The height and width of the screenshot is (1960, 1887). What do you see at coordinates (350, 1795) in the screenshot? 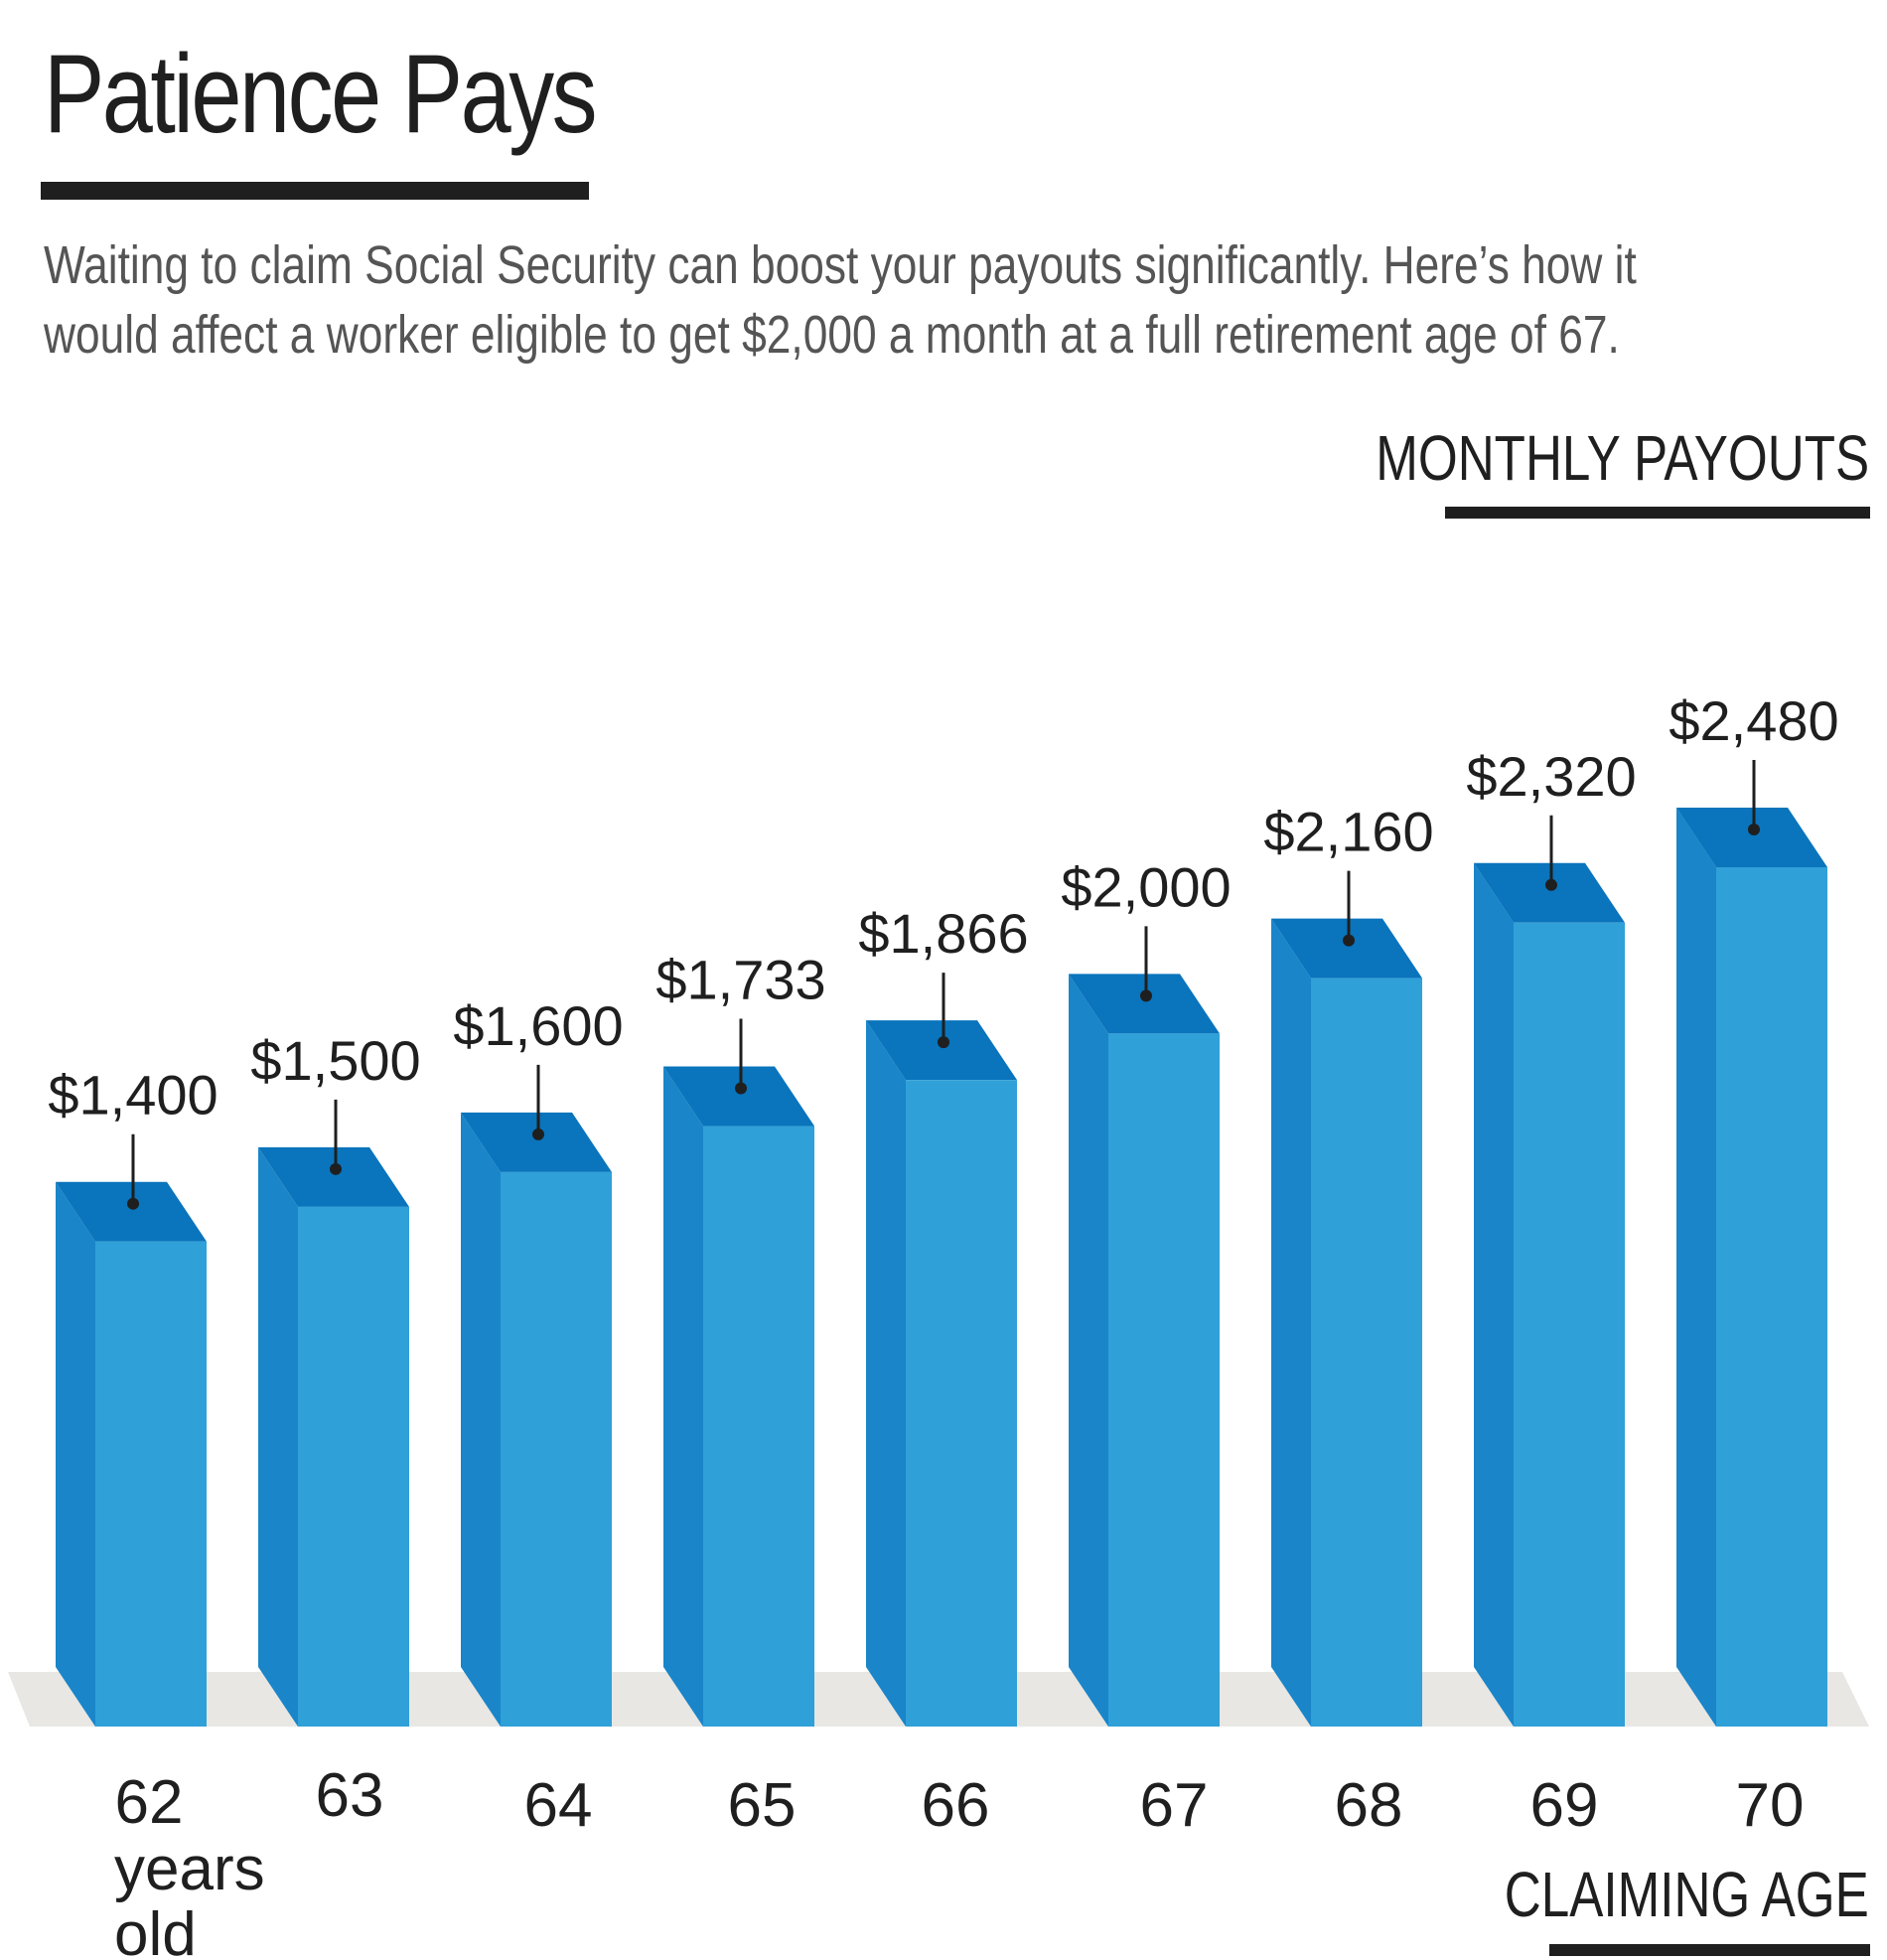
I see `age-label-63: 63` at bounding box center [350, 1795].